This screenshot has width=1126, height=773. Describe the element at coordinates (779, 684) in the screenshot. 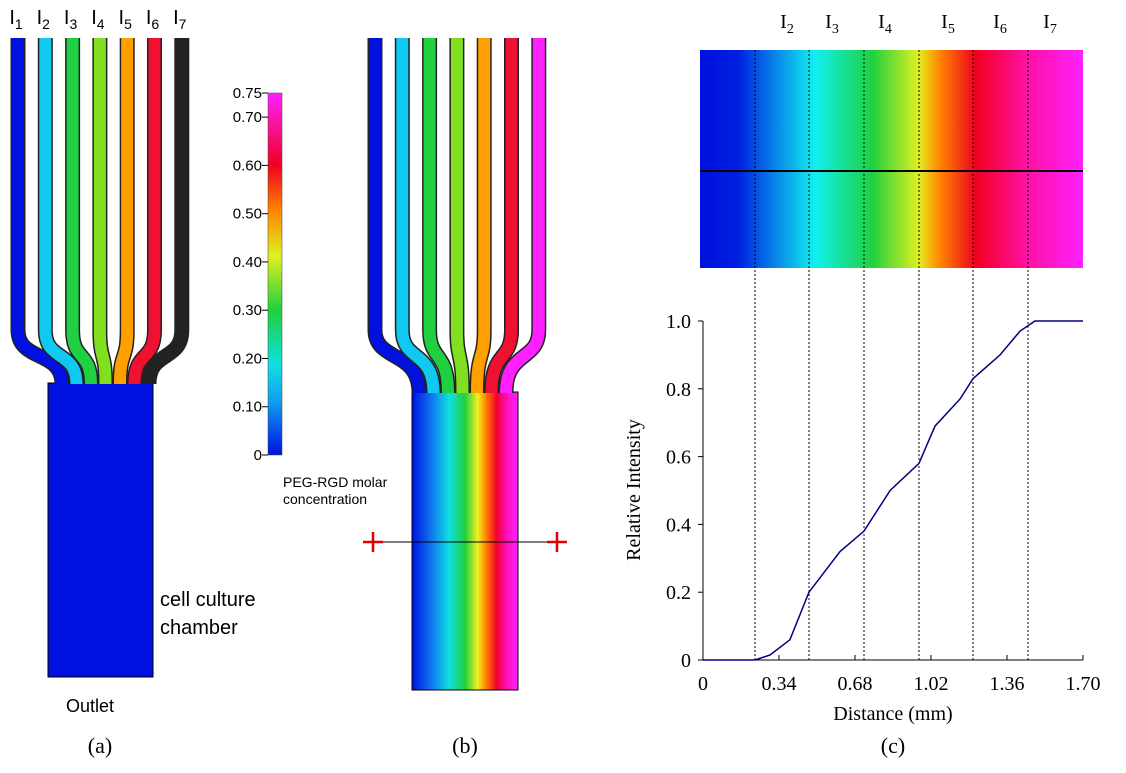

I see `x-tick-label: 0.34` at that location.